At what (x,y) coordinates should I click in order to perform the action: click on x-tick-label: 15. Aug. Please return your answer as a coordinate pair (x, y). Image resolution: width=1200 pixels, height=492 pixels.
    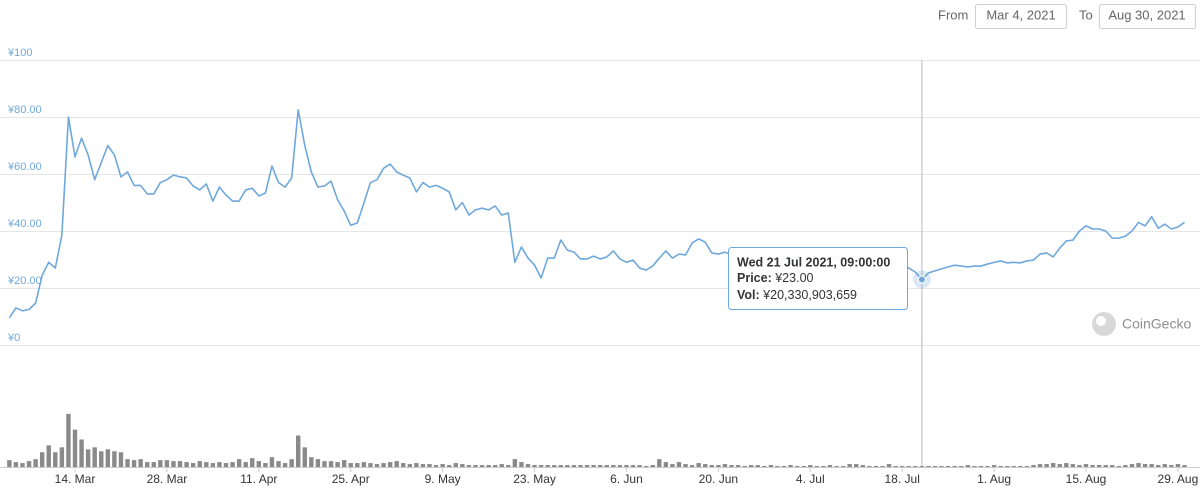
    Looking at the image, I should click on (1086, 479).